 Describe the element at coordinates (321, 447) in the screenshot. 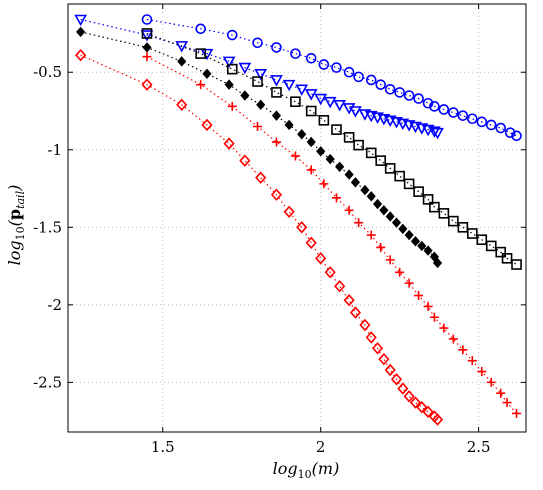

I see `x-tick-label: 2` at that location.